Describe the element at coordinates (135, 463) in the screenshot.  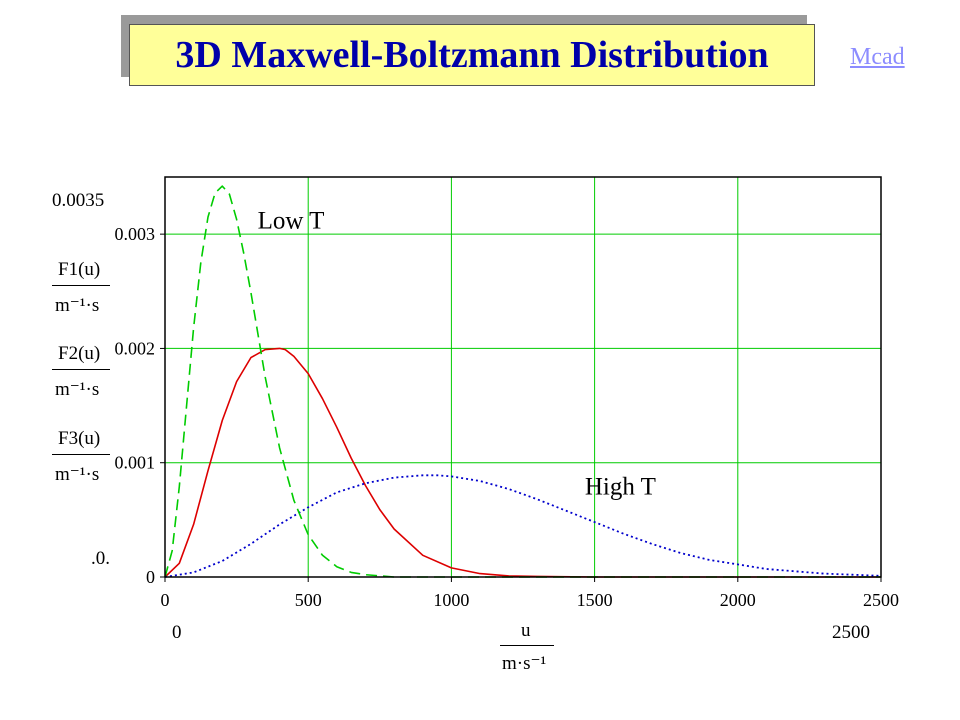
I see `y-tick-label-0.001: 0.001` at that location.